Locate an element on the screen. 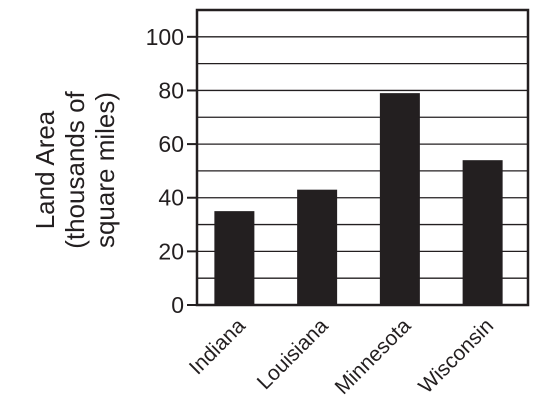 Image resolution: width=542 pixels, height=413 pixels. x-tick-label: Louisiana is located at coordinates (293, 354).